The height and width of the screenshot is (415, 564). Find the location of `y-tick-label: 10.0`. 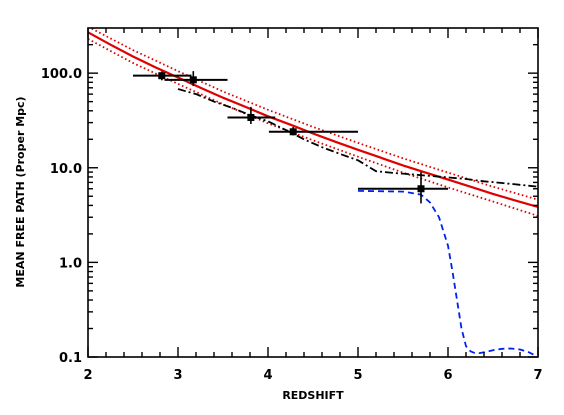

y-tick-label: 10.0 is located at coordinates (66, 169).